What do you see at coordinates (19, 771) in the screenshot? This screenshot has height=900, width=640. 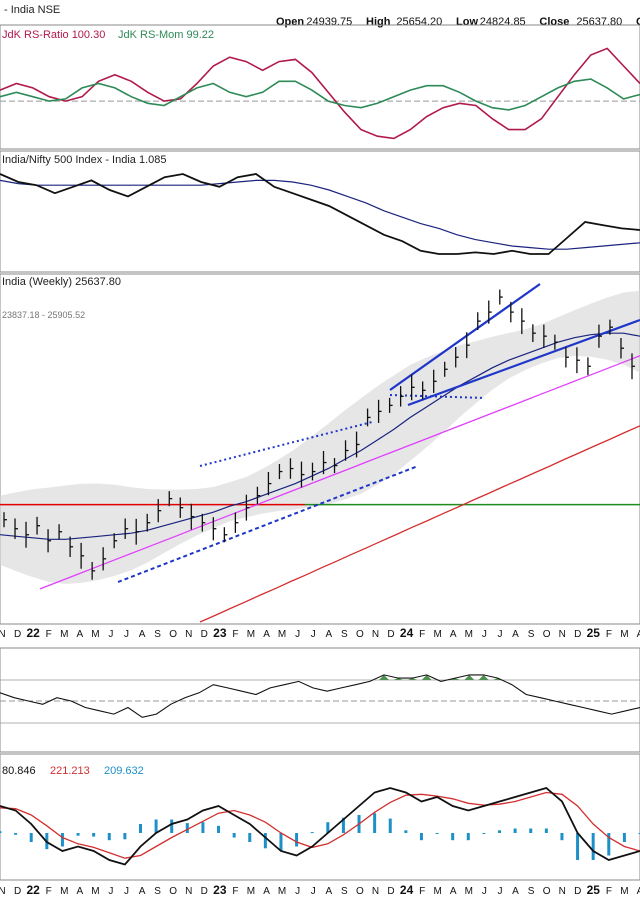 I see `macd-value: 80.846` at bounding box center [19, 771].